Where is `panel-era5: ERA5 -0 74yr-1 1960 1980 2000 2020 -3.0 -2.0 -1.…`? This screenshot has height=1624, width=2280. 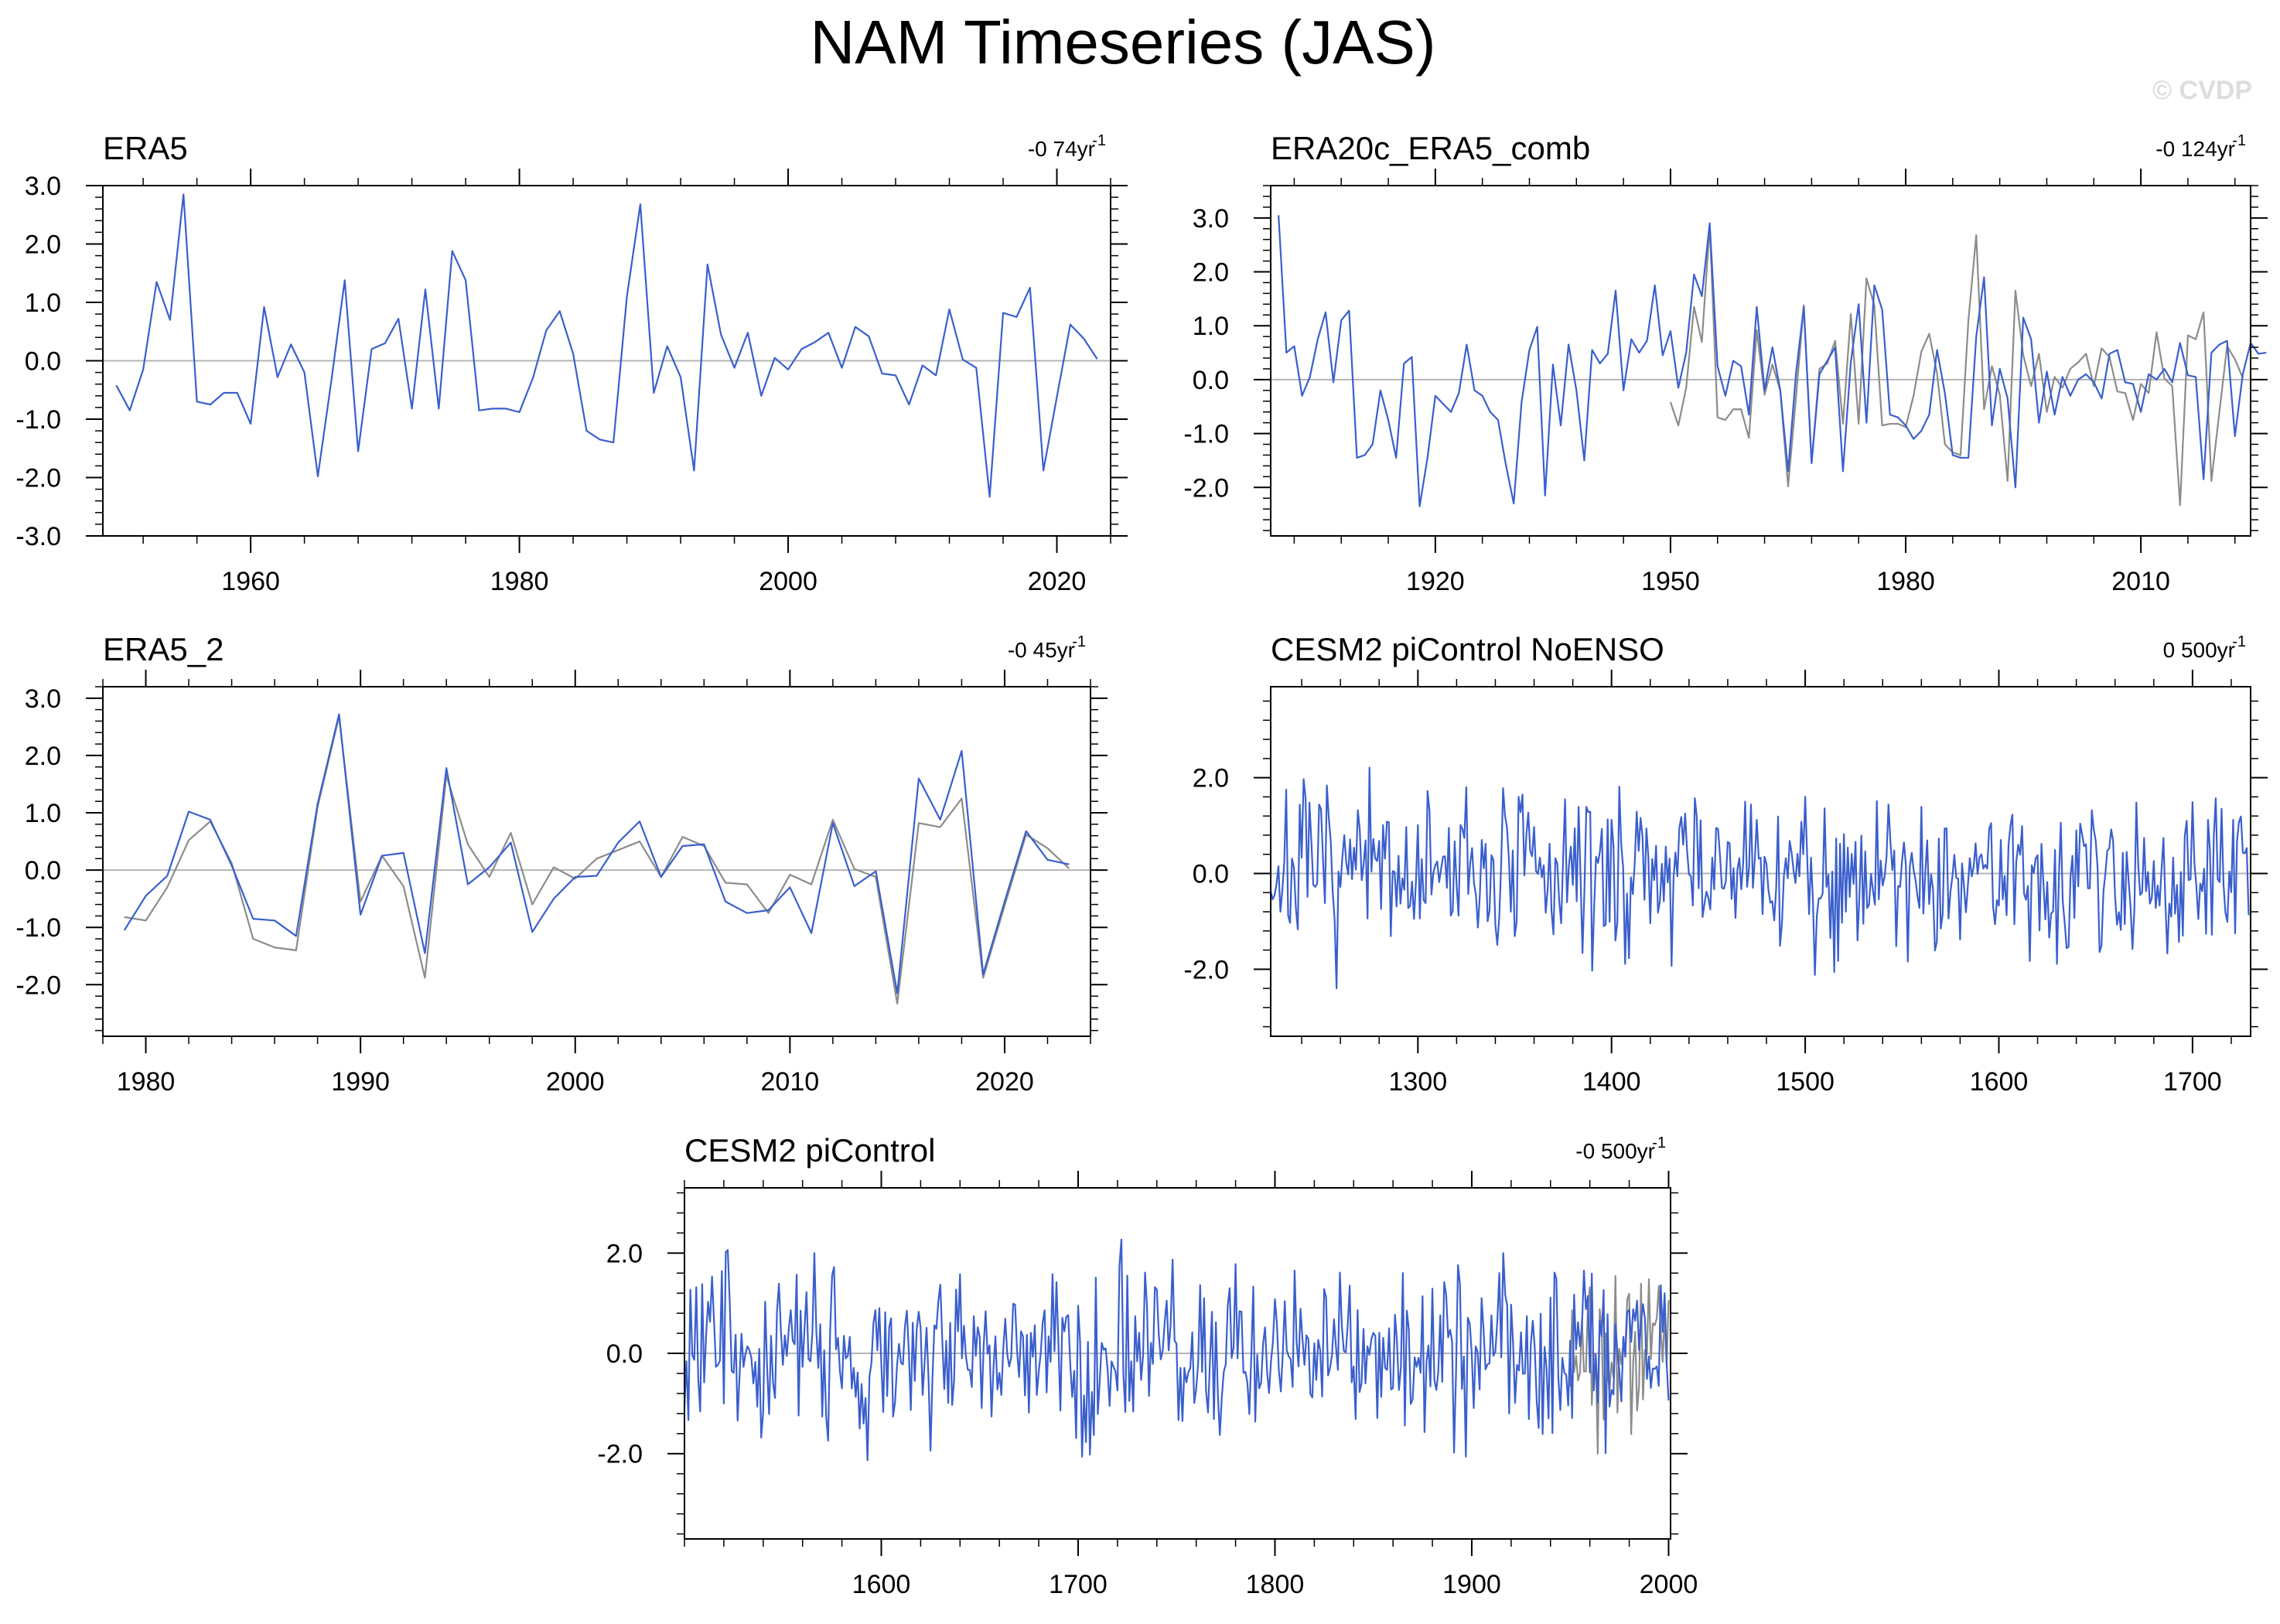
panel-era5: ERA5 -0 74yr-1 1960 1980 2000 2020 -3.0 -2.0 -1.… is located at coordinates (571, 363).